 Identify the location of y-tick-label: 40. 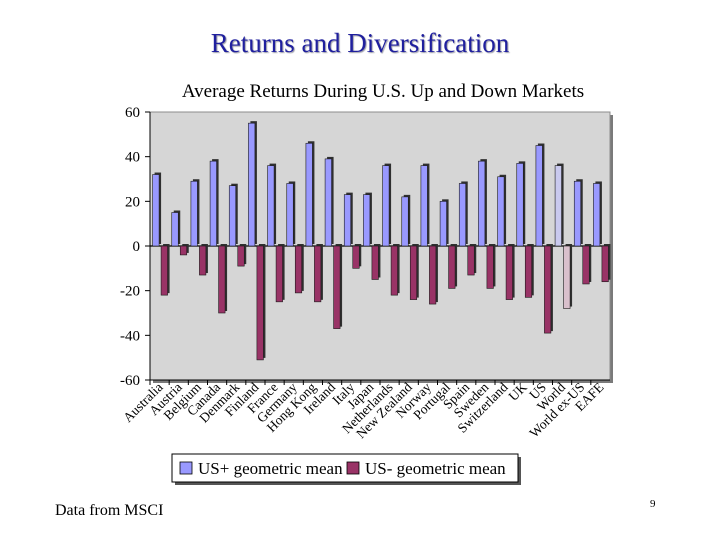
(132, 158).